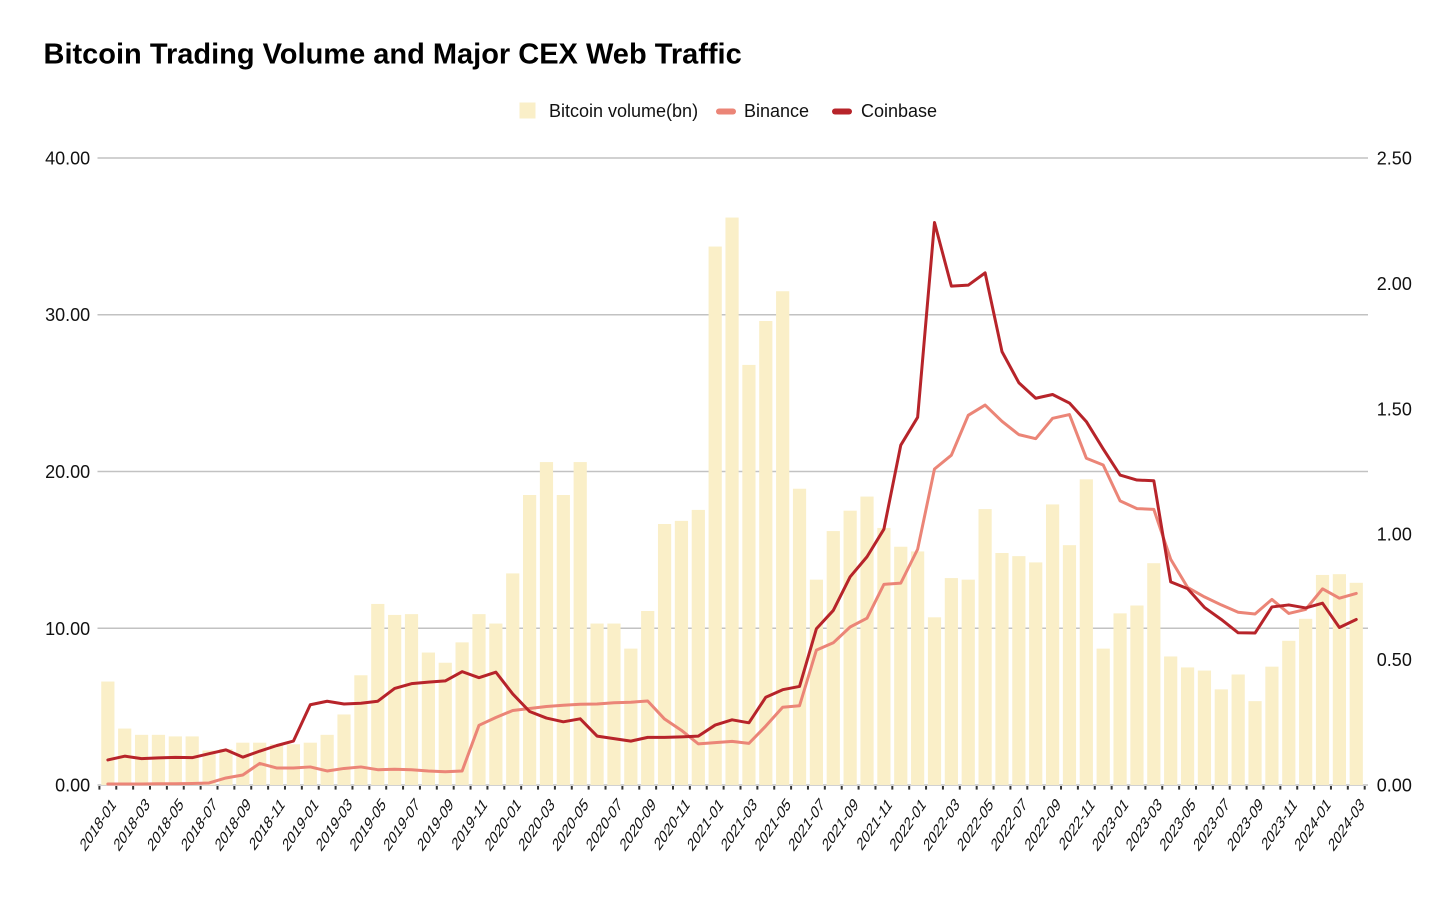  I want to click on svg-text: 2.00, so click(1394, 284).